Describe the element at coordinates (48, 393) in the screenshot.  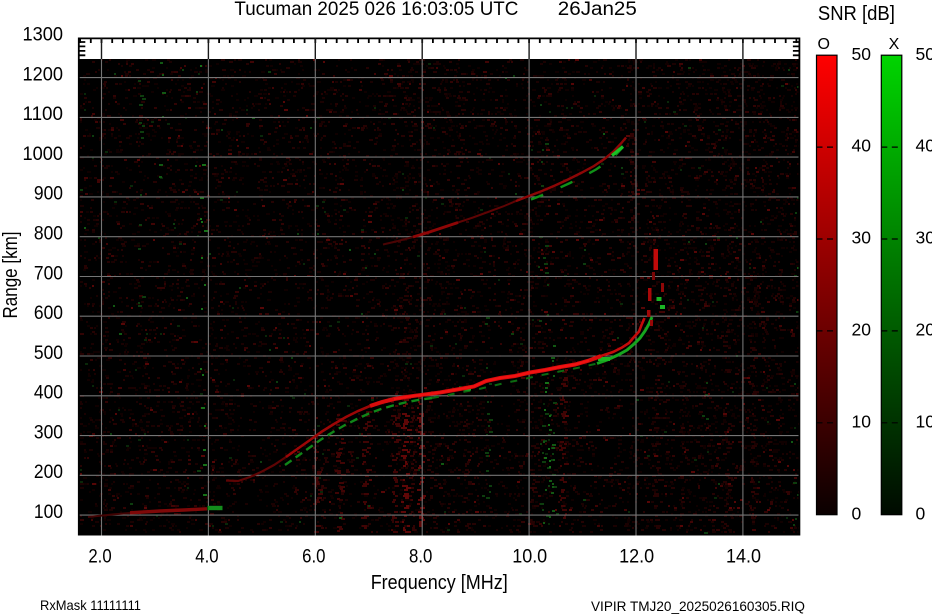
I see `svg-text: 400` at that location.